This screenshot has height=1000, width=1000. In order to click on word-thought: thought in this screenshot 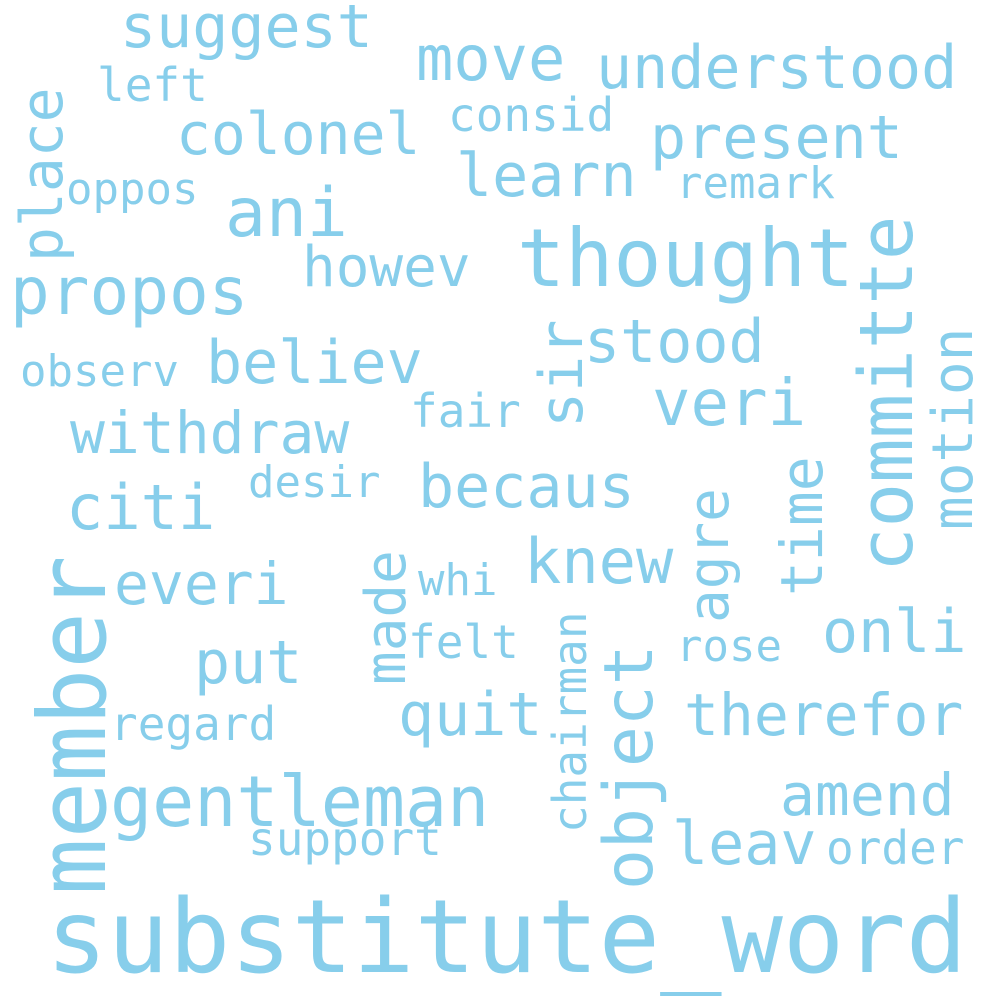, I will do `click(685, 258)`.